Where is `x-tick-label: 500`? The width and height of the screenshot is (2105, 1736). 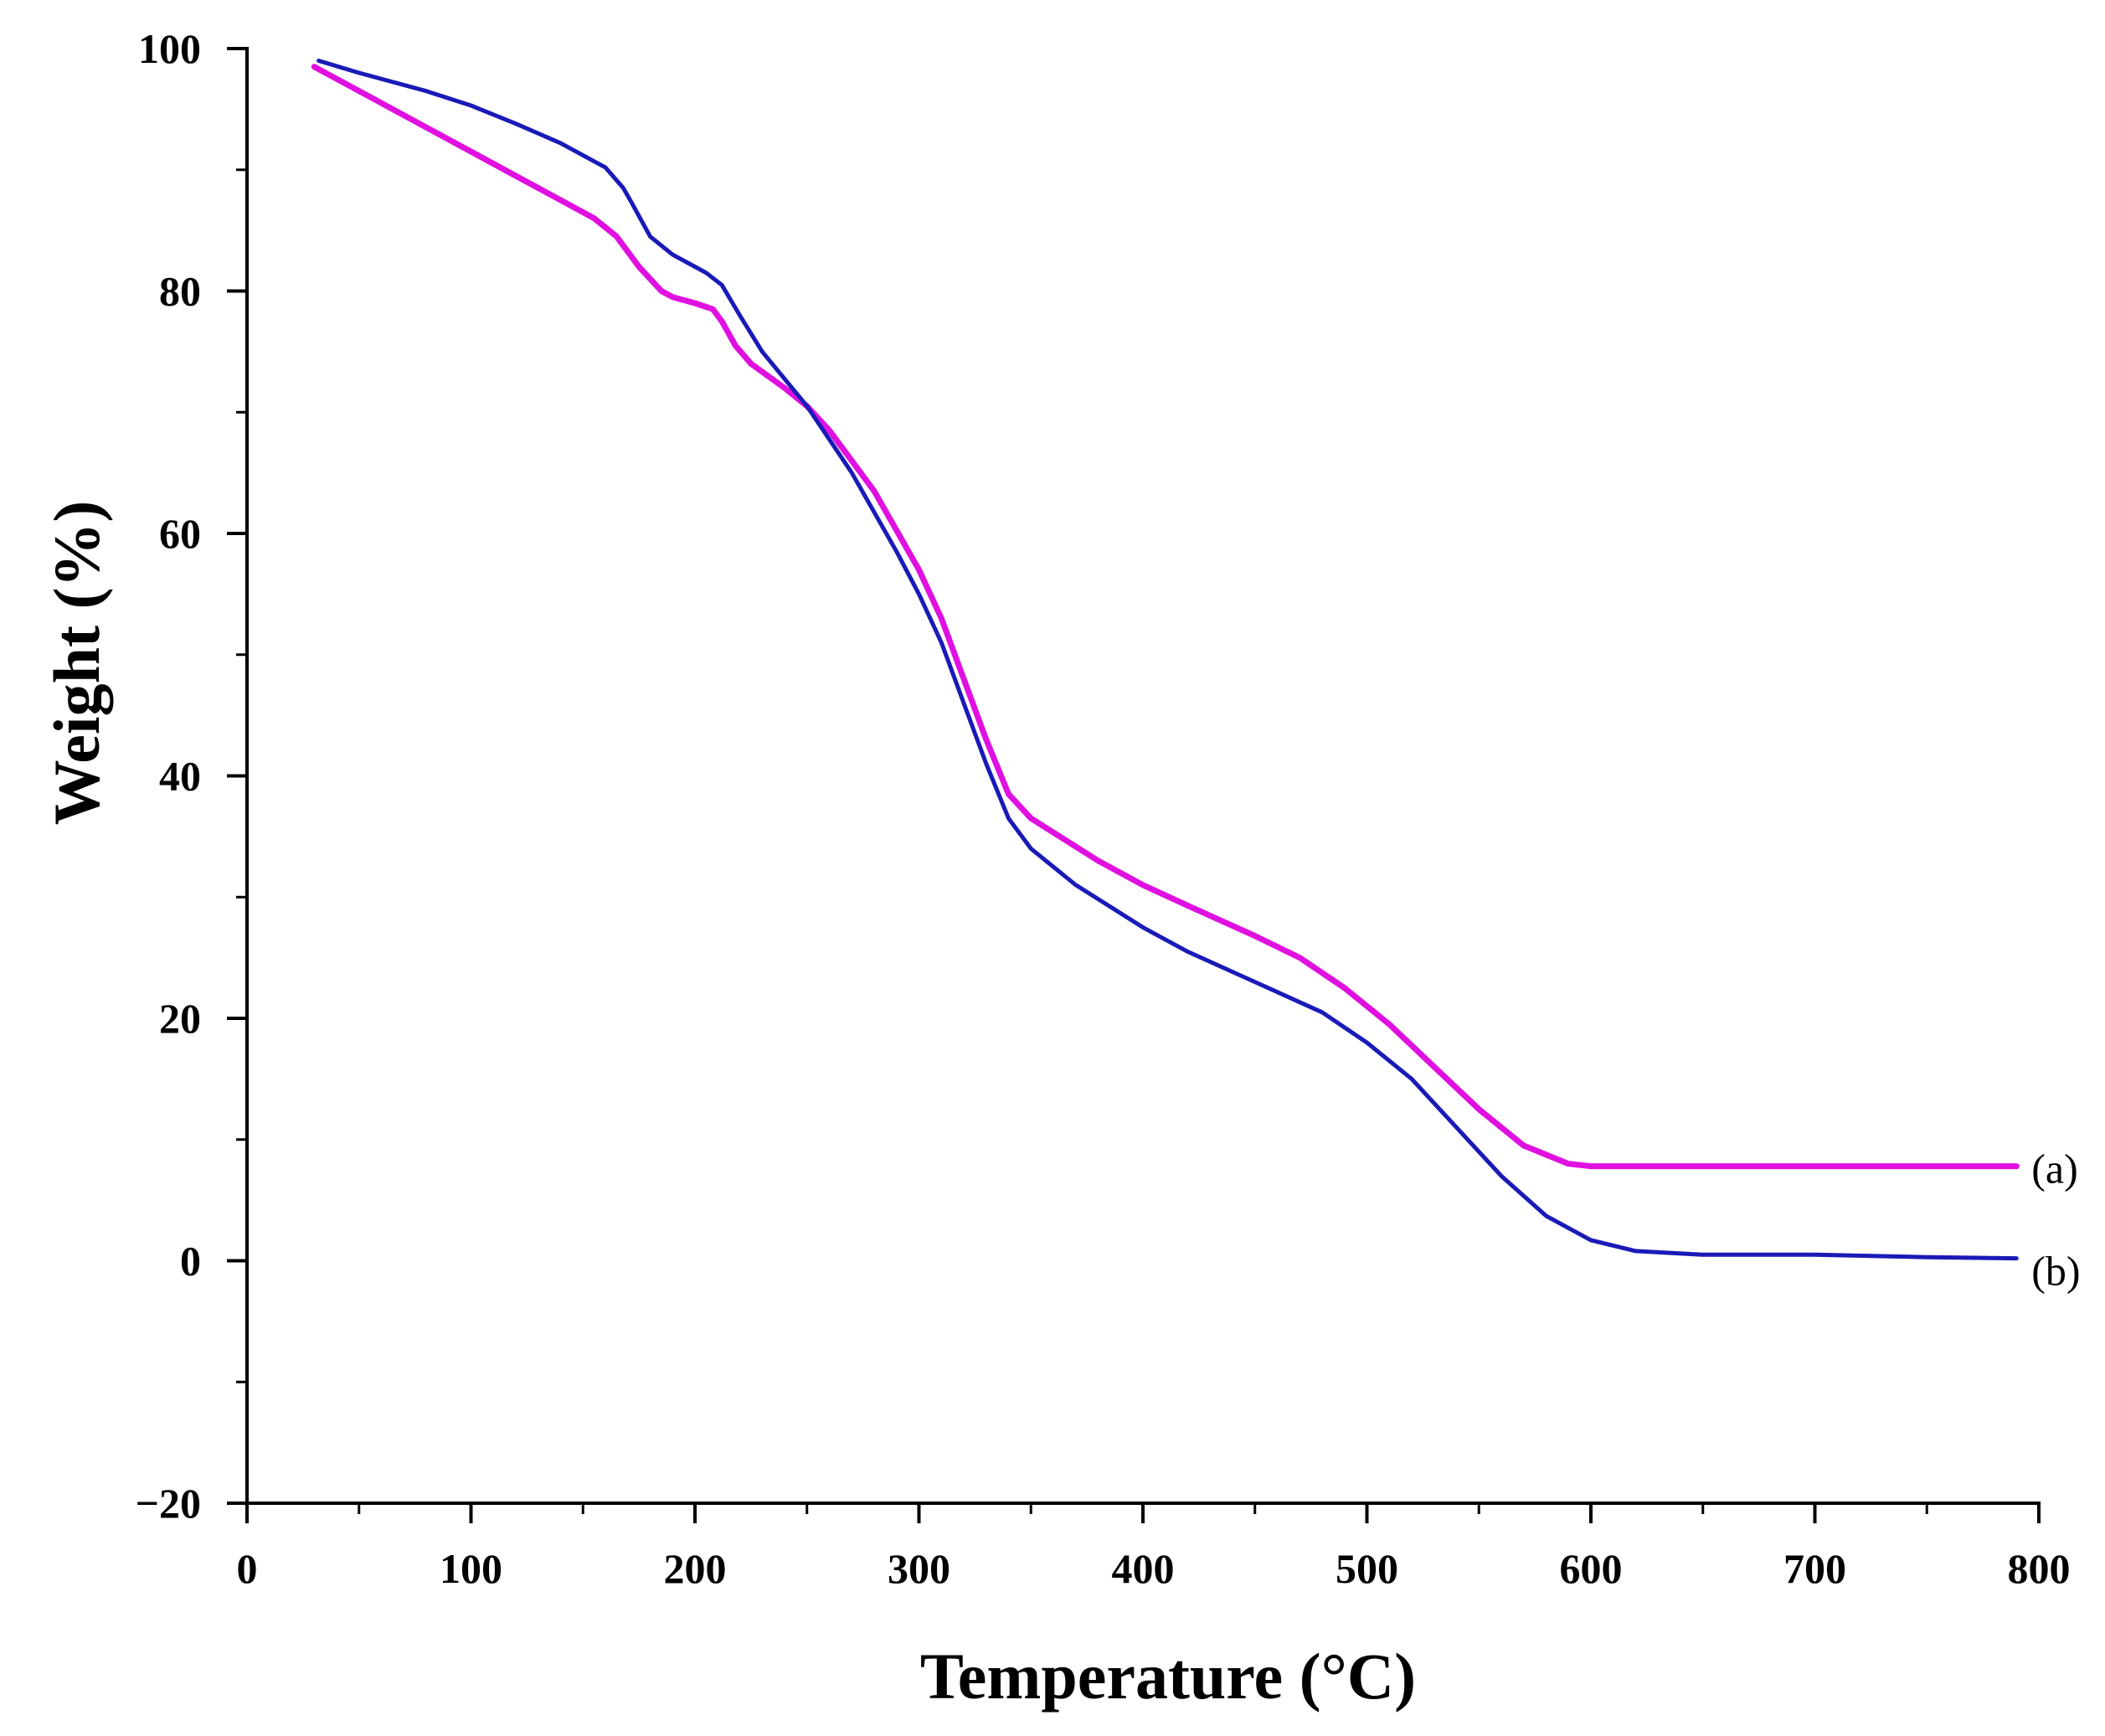 x-tick-label: 500 is located at coordinates (1367, 1568).